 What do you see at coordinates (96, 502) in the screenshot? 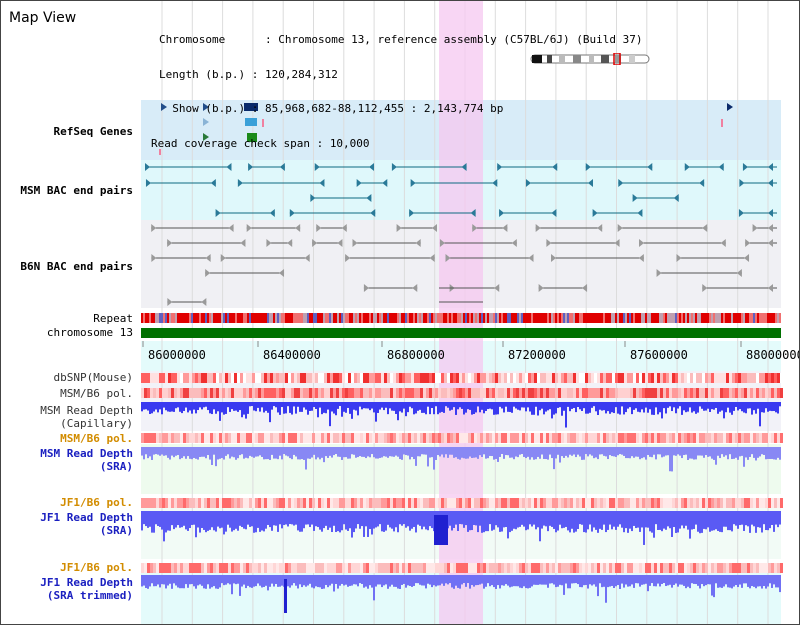
I see `track-label-jf1-b6-pol: JF1/B6 pol.` at bounding box center [96, 502].